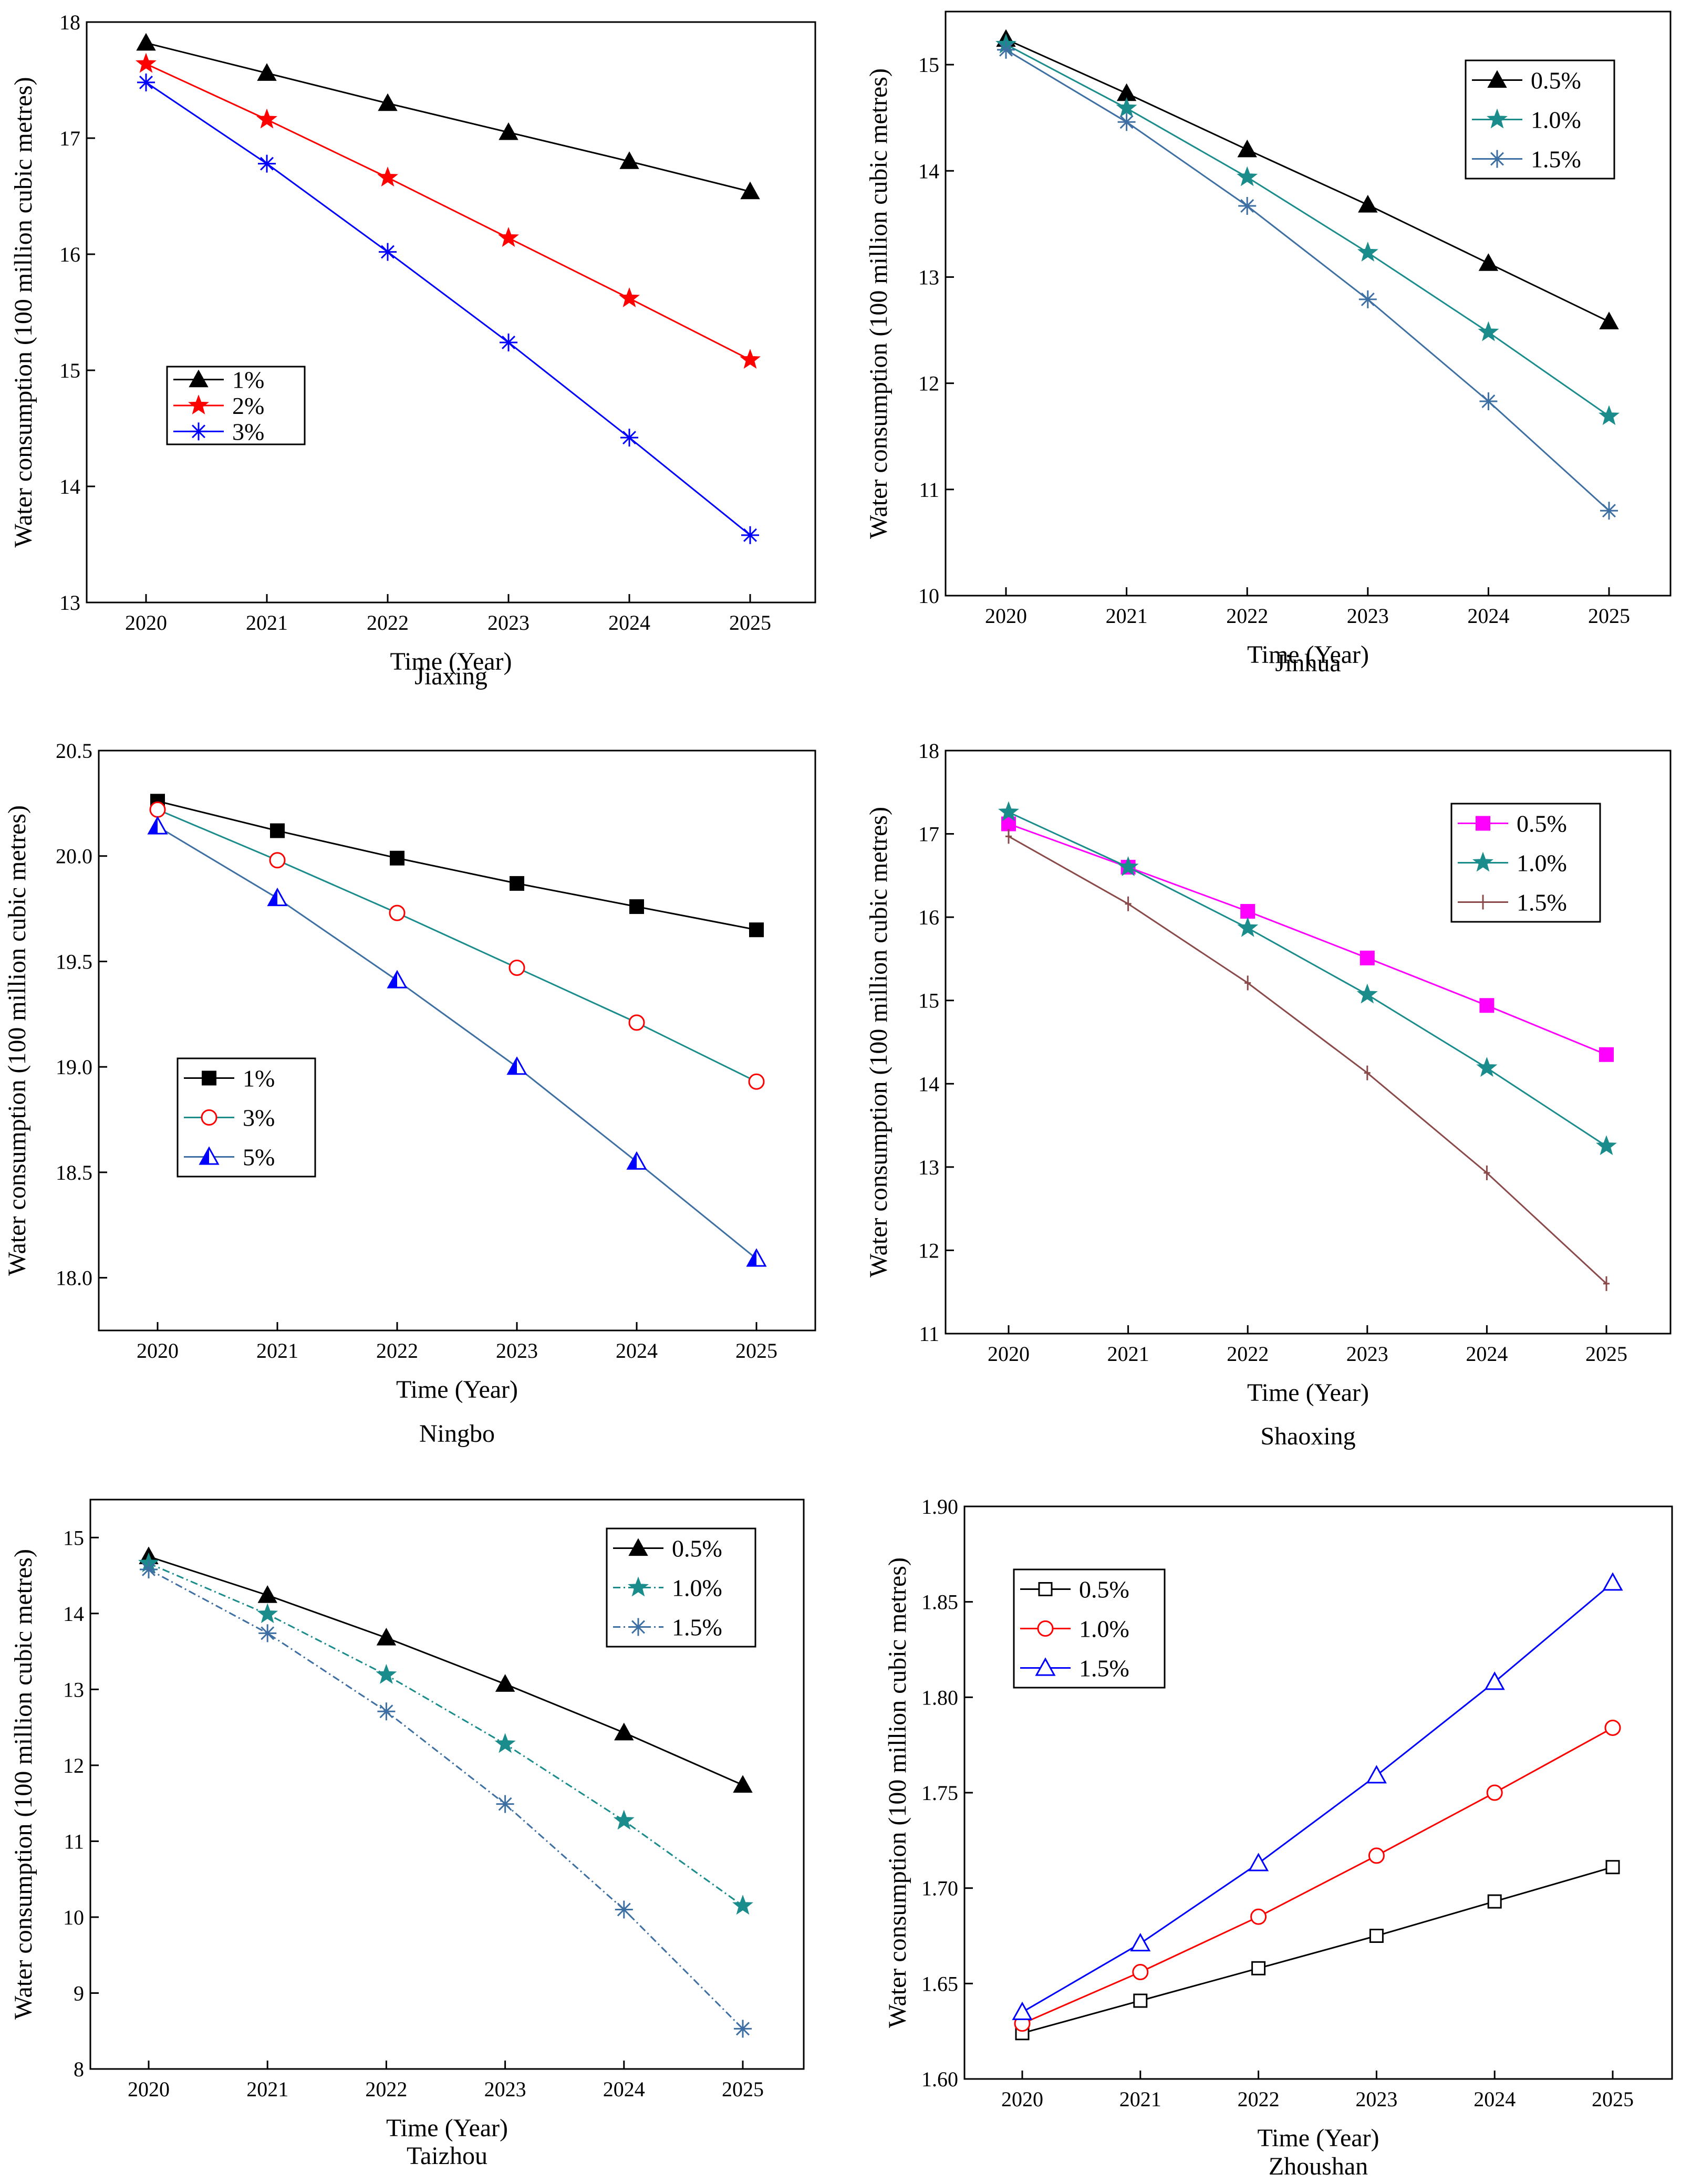 The height and width of the screenshot is (2184, 1681). What do you see at coordinates (69, 254) in the screenshot?
I see `y-tick-label: 16` at bounding box center [69, 254].